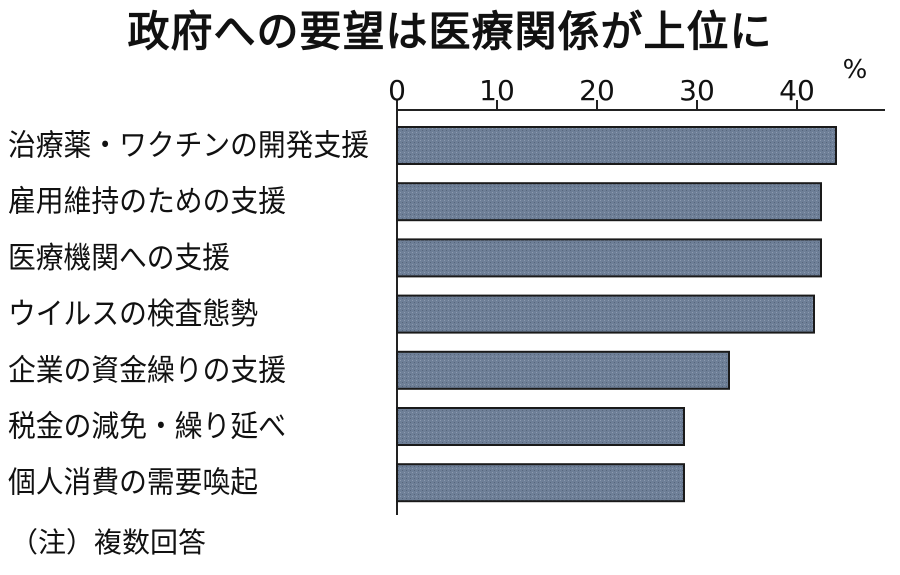  Describe the element at coordinates (597, 90) in the screenshot. I see `x-tick-label: 20` at that location.